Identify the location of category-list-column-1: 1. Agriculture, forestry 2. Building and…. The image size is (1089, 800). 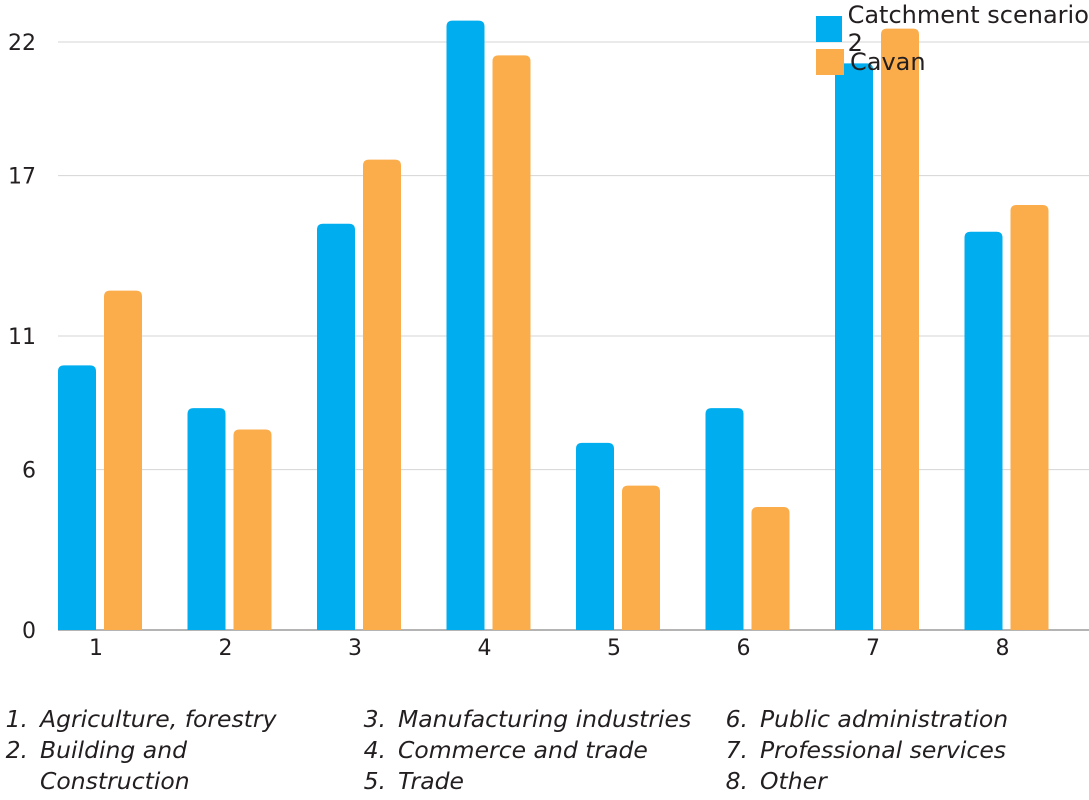
(138, 750).